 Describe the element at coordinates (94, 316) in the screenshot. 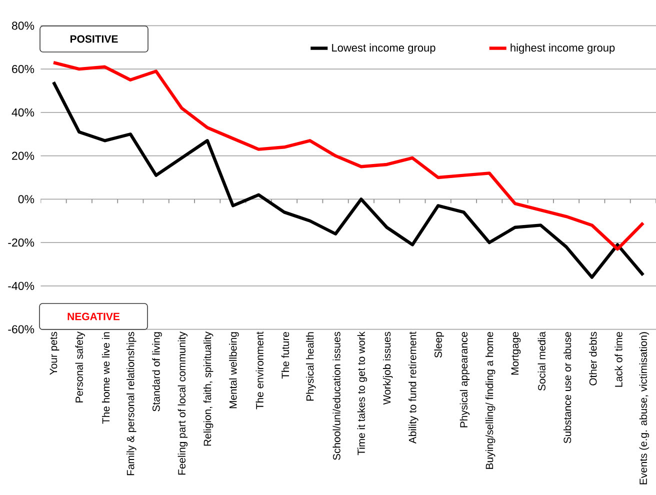

I see `annotation: NEGATIVE` at that location.